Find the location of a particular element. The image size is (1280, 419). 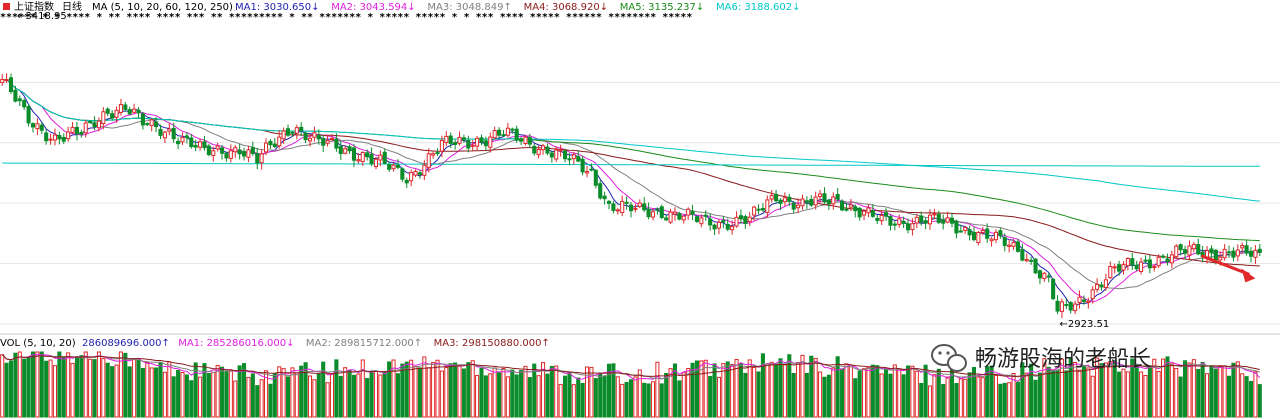

trend-arrow-head is located at coordinates (1248, 275).